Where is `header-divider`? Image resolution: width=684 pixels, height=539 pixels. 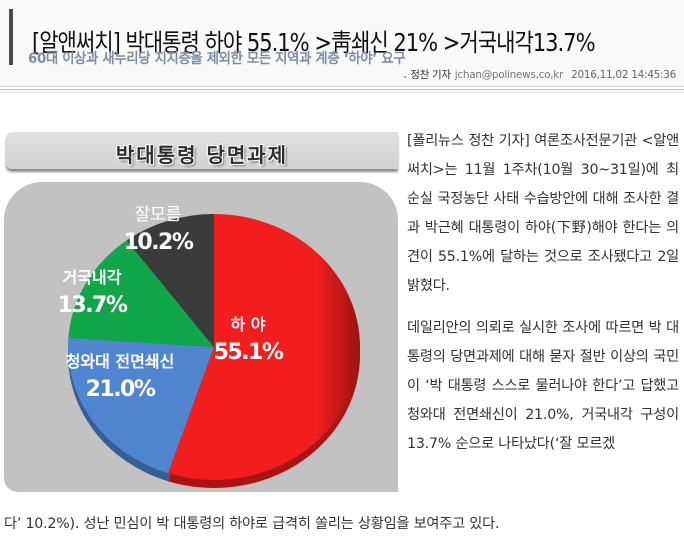 header-divider is located at coordinates (342, 86).